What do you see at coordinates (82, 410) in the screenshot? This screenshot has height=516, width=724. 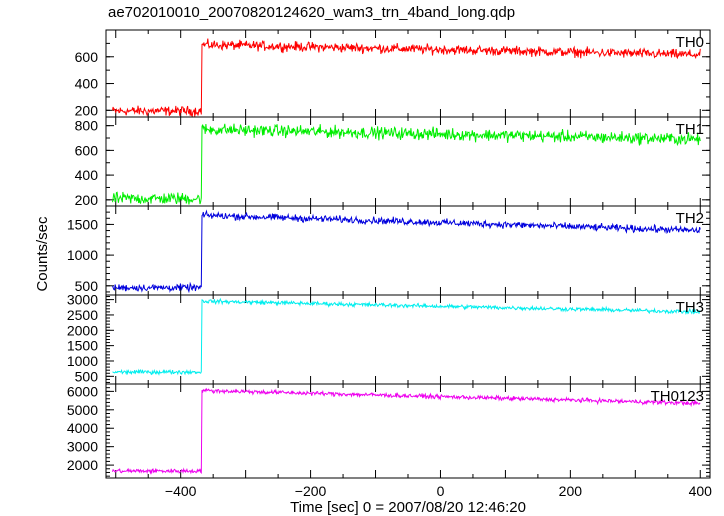 I see `y-tick-label: 5000` at bounding box center [82, 410].